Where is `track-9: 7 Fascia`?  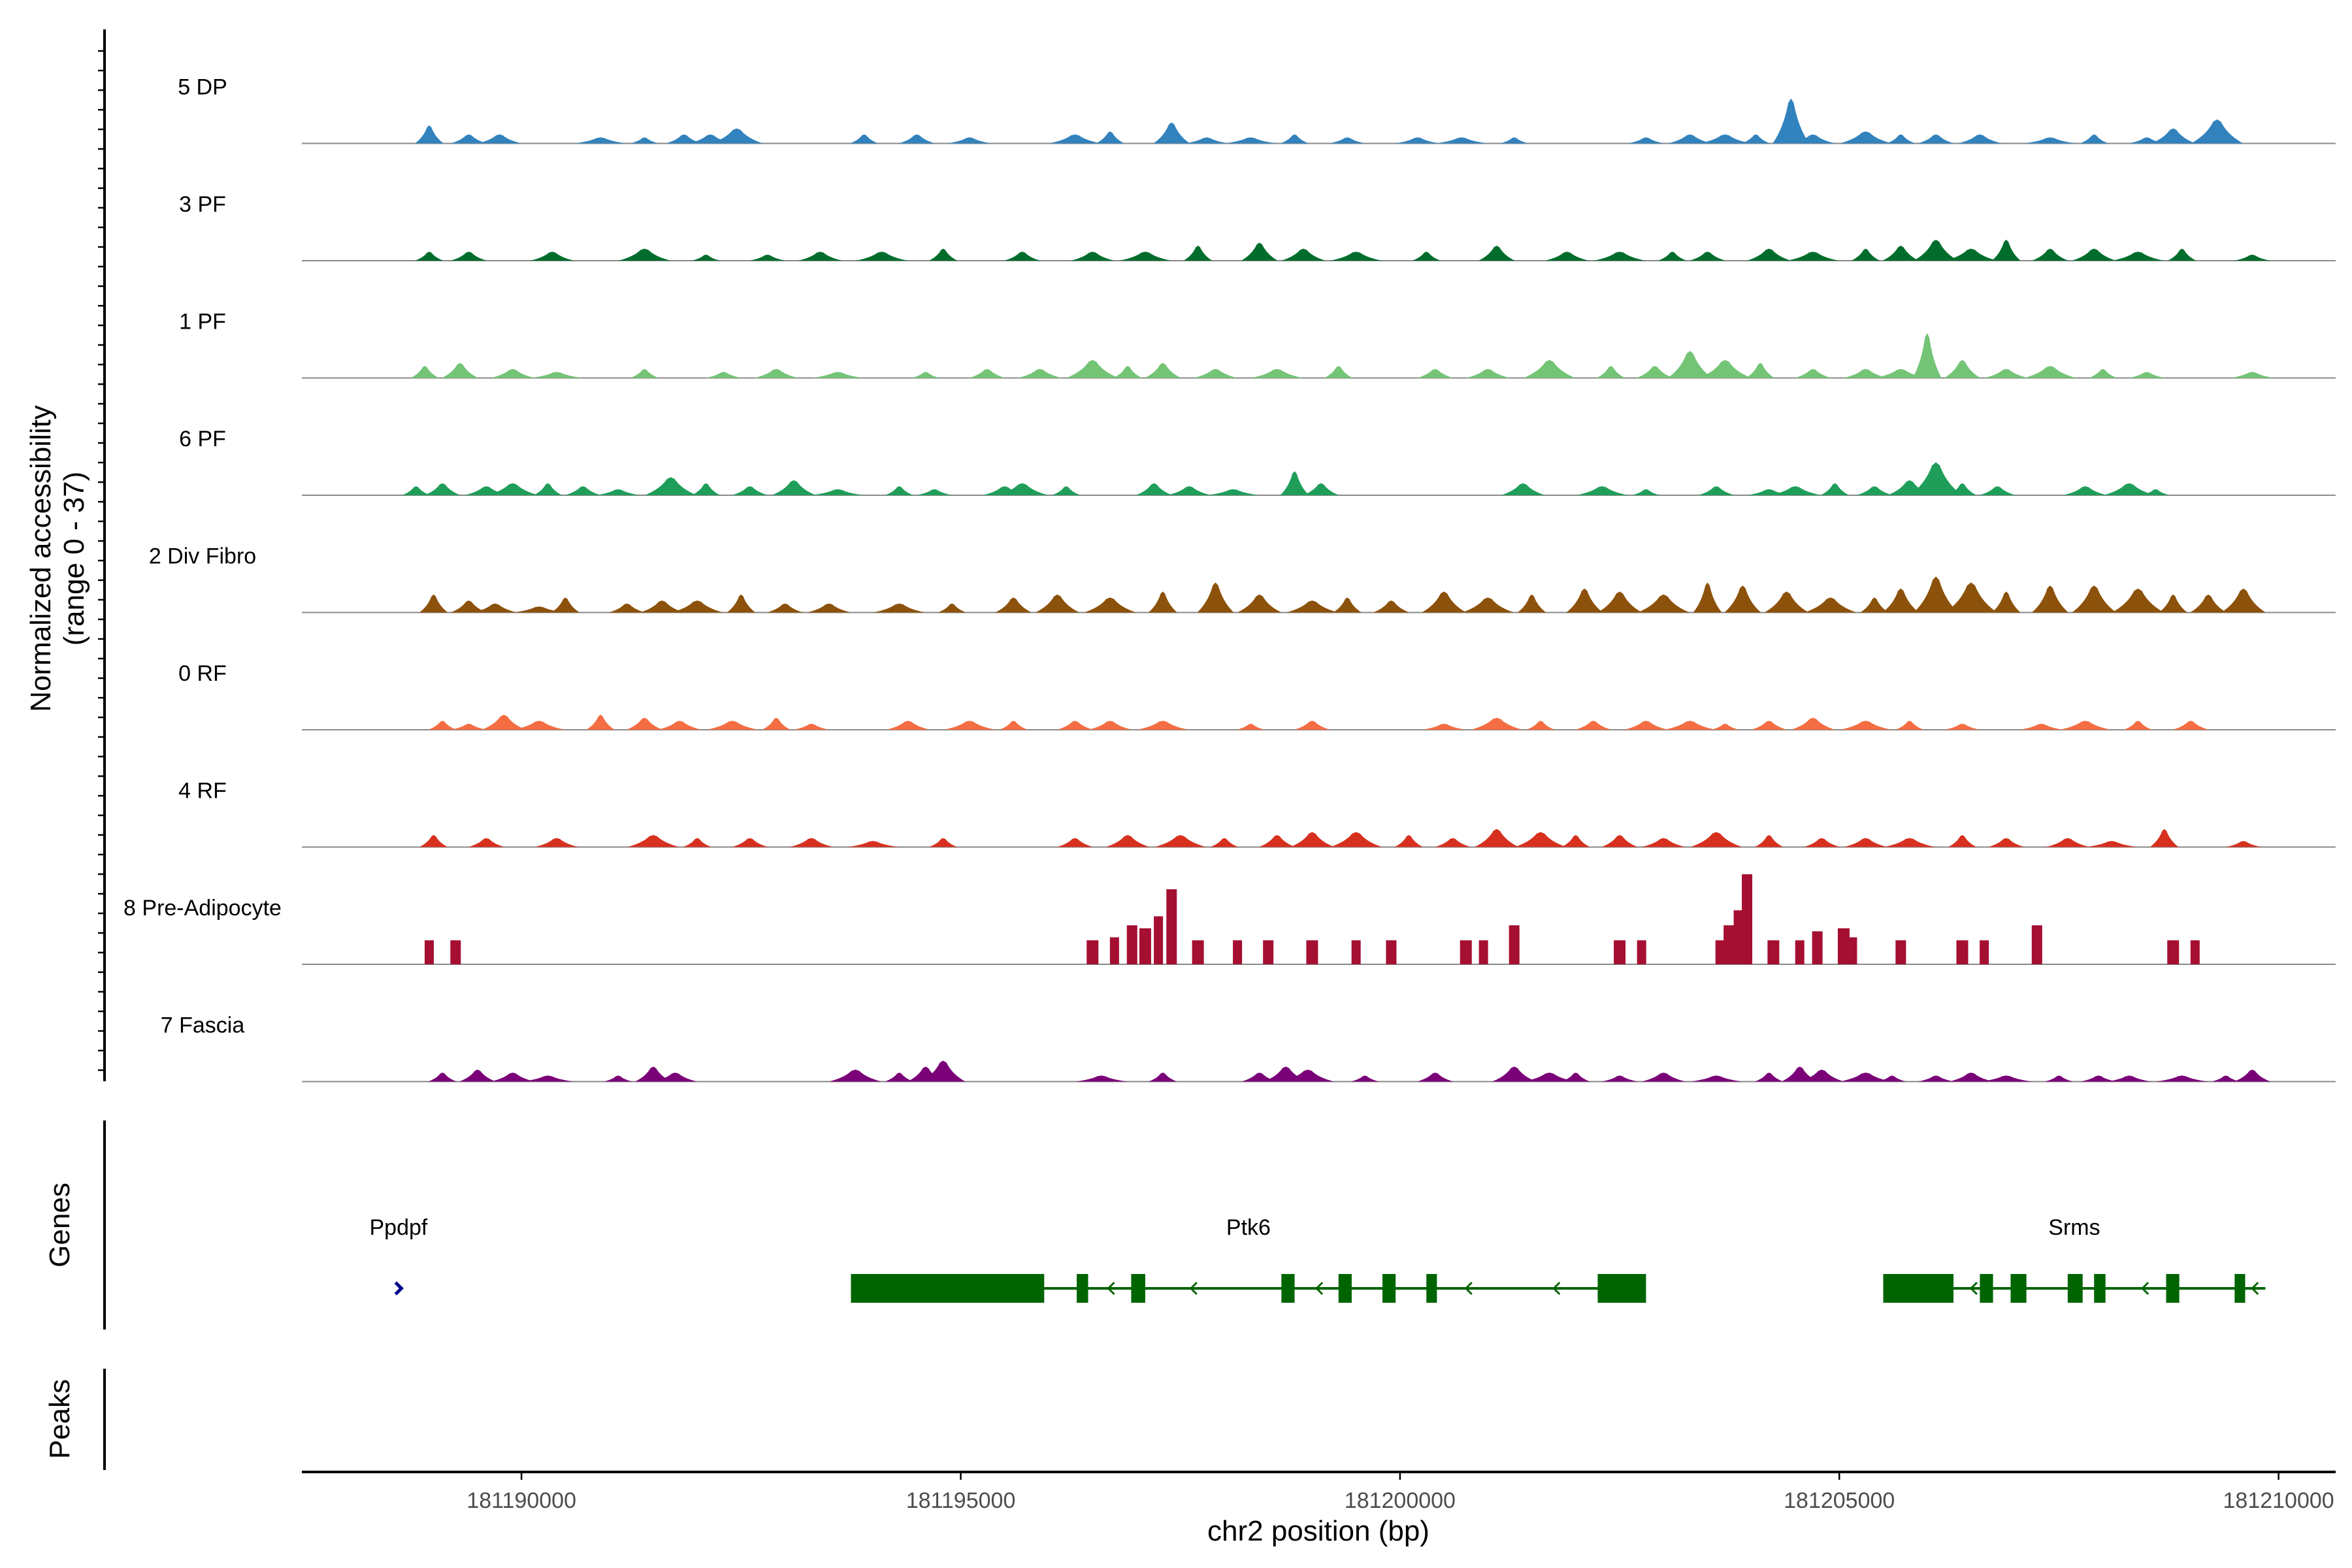 track-9: 7 Fascia is located at coordinates (1248, 1048).